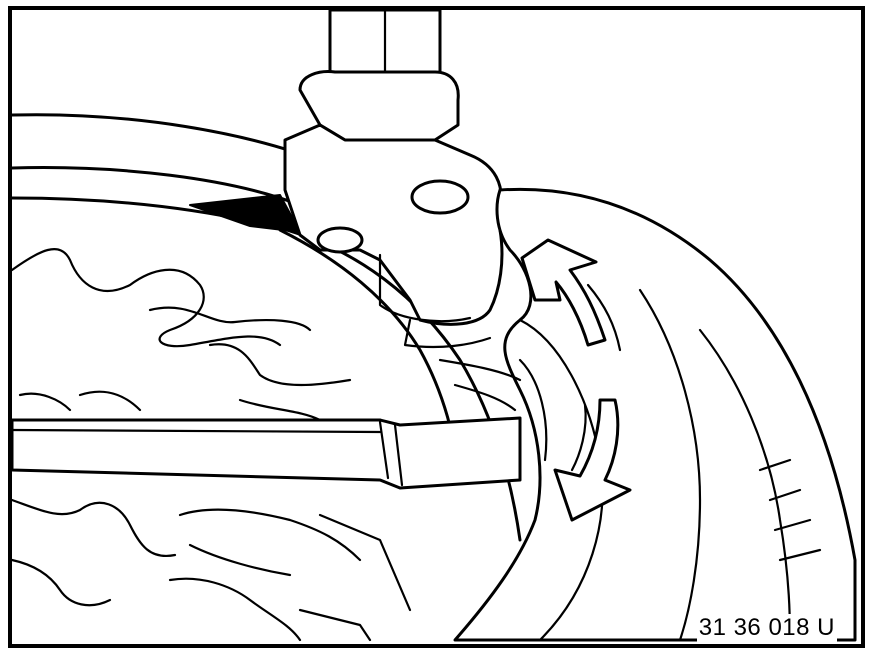  I want to click on rotation-arrows, so click(576, 380).